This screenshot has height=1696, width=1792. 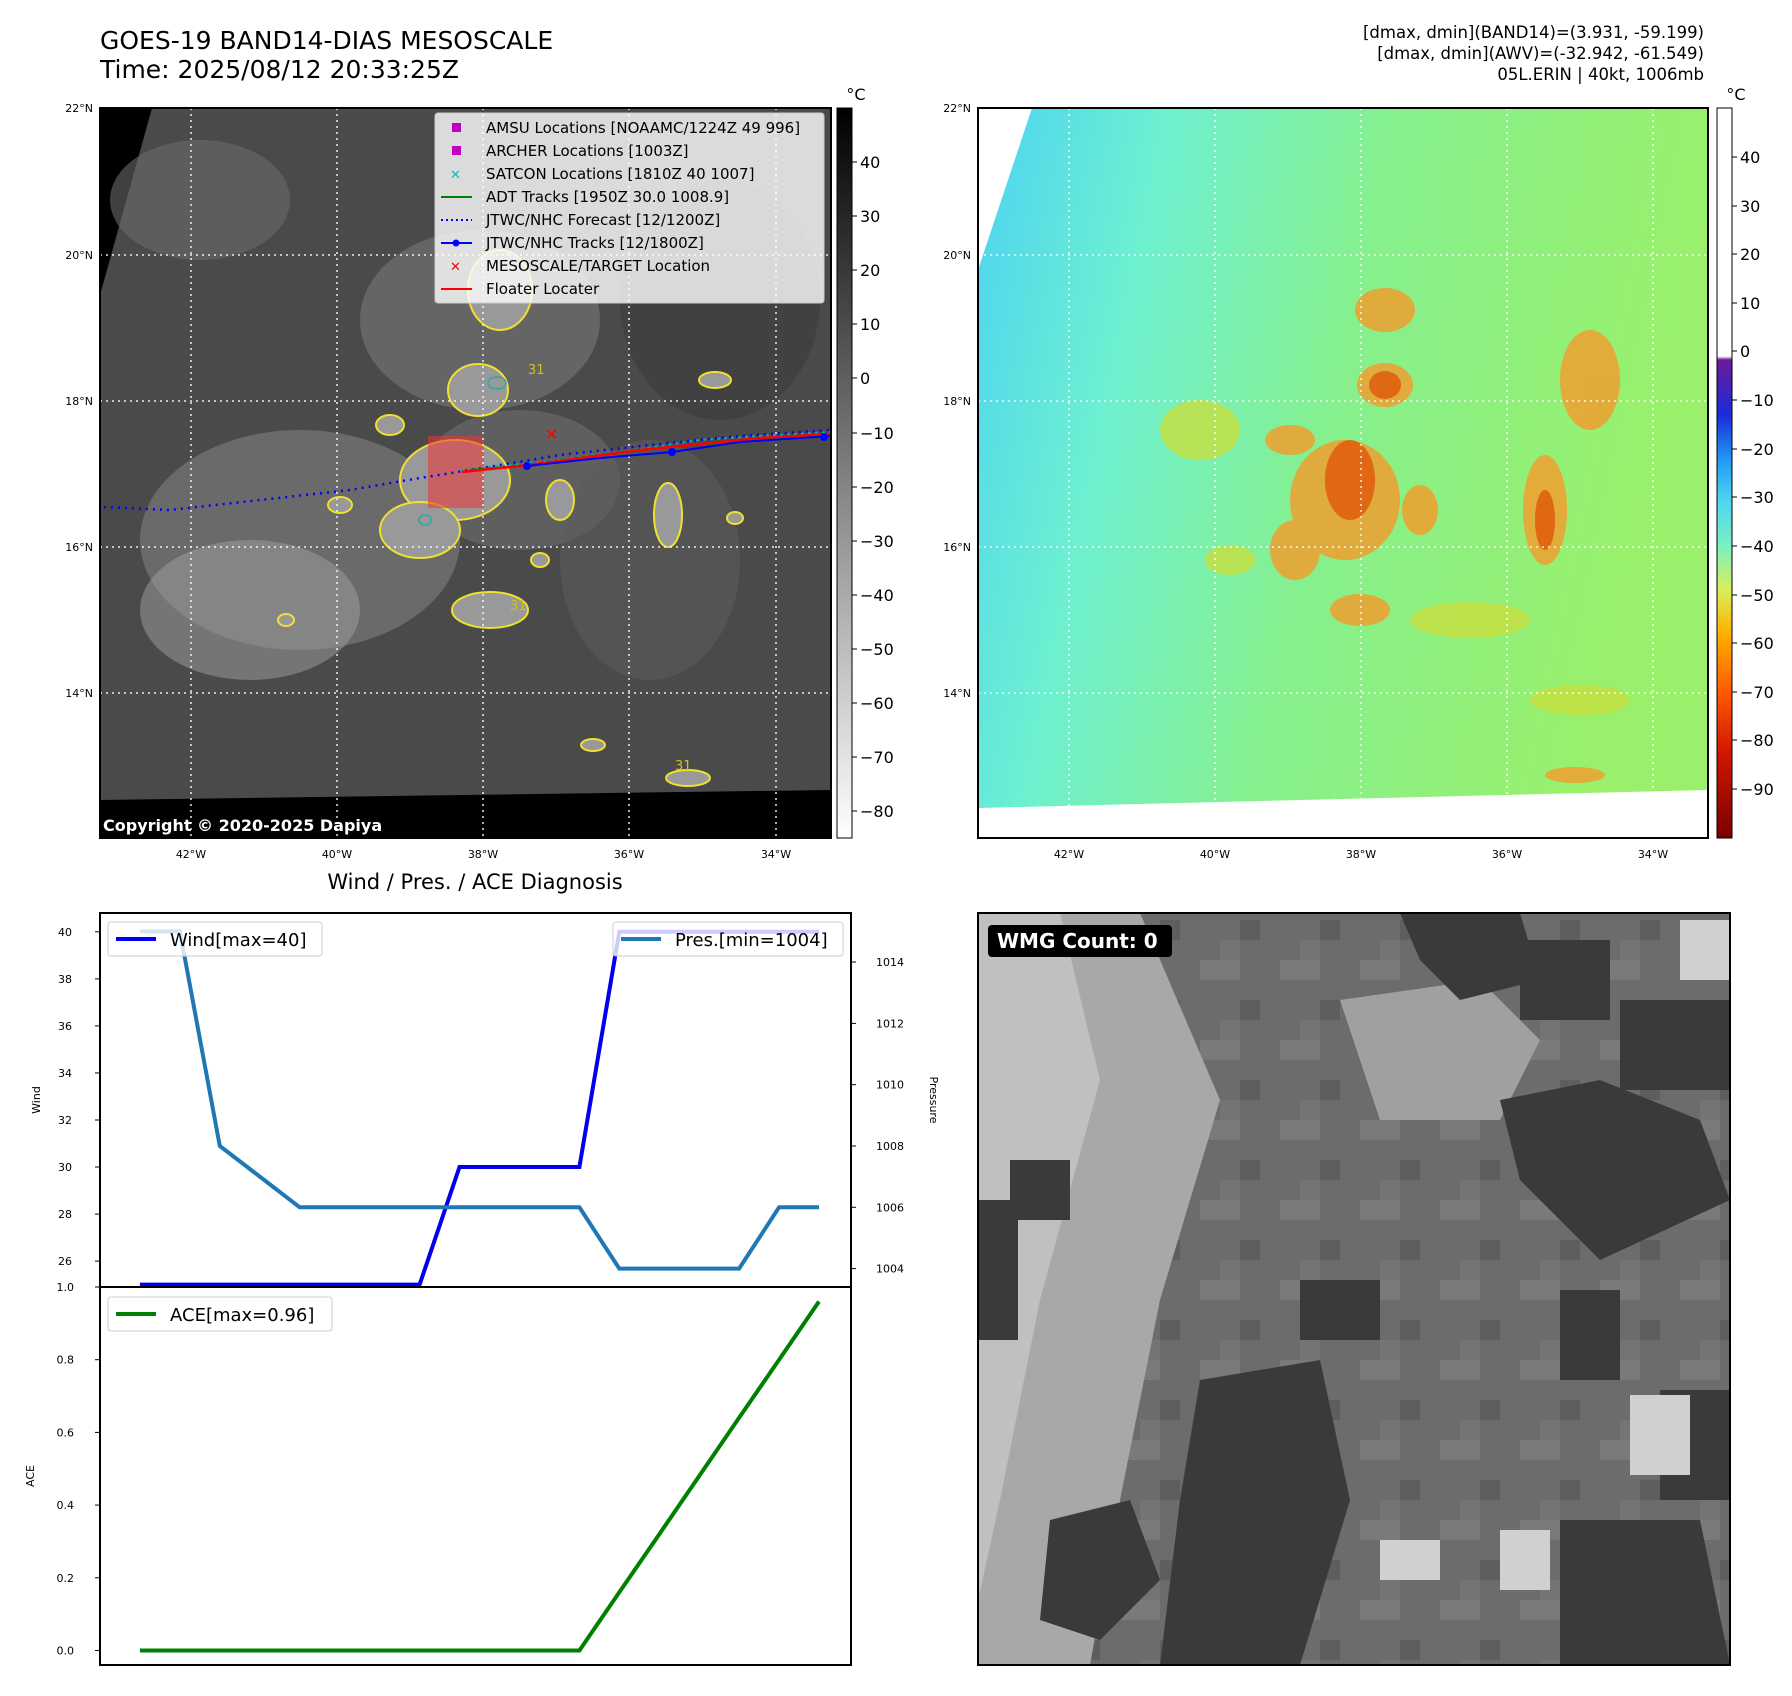 I want to click on pressure-tick: 1004, so click(x=890, y=1269).